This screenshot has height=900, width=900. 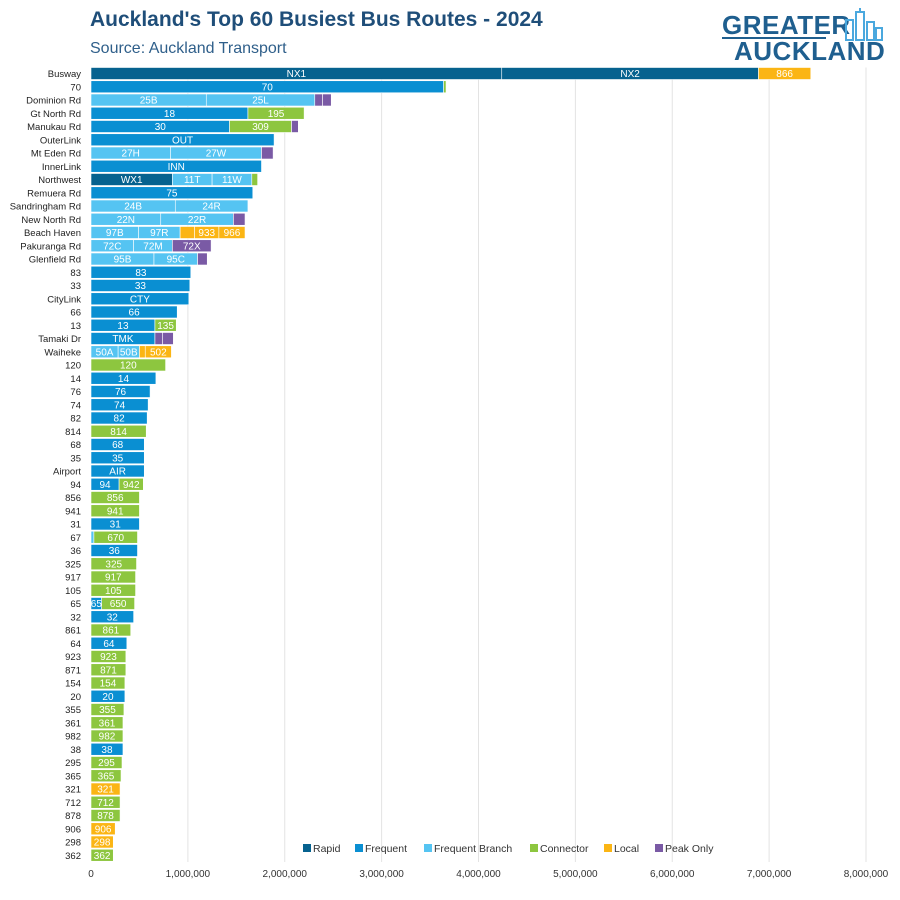 What do you see at coordinates (123, 326) in the screenshot?
I see `data-label: 13` at bounding box center [123, 326].